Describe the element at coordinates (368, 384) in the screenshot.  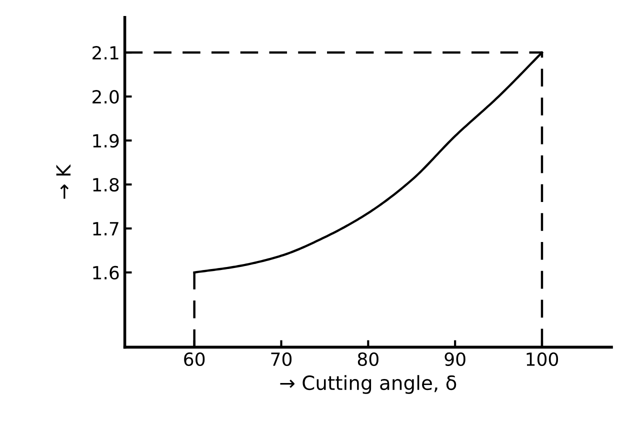
I see `x-axis-title: → Cutting angle, δ` at that location.